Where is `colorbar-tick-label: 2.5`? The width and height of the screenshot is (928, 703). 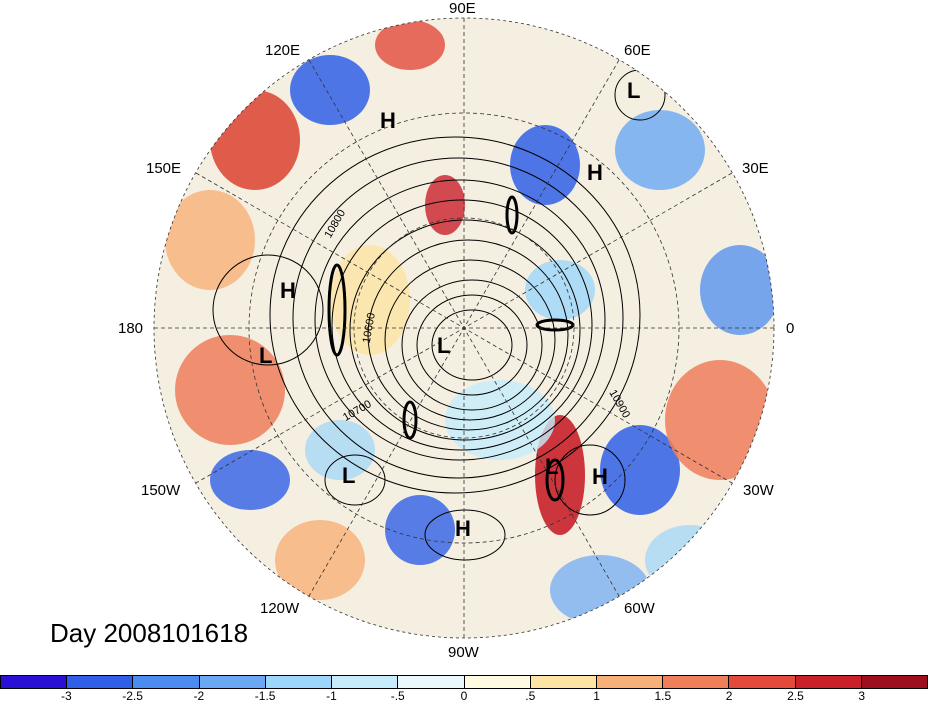
colorbar-tick-label: 2.5 is located at coordinates (795, 696).